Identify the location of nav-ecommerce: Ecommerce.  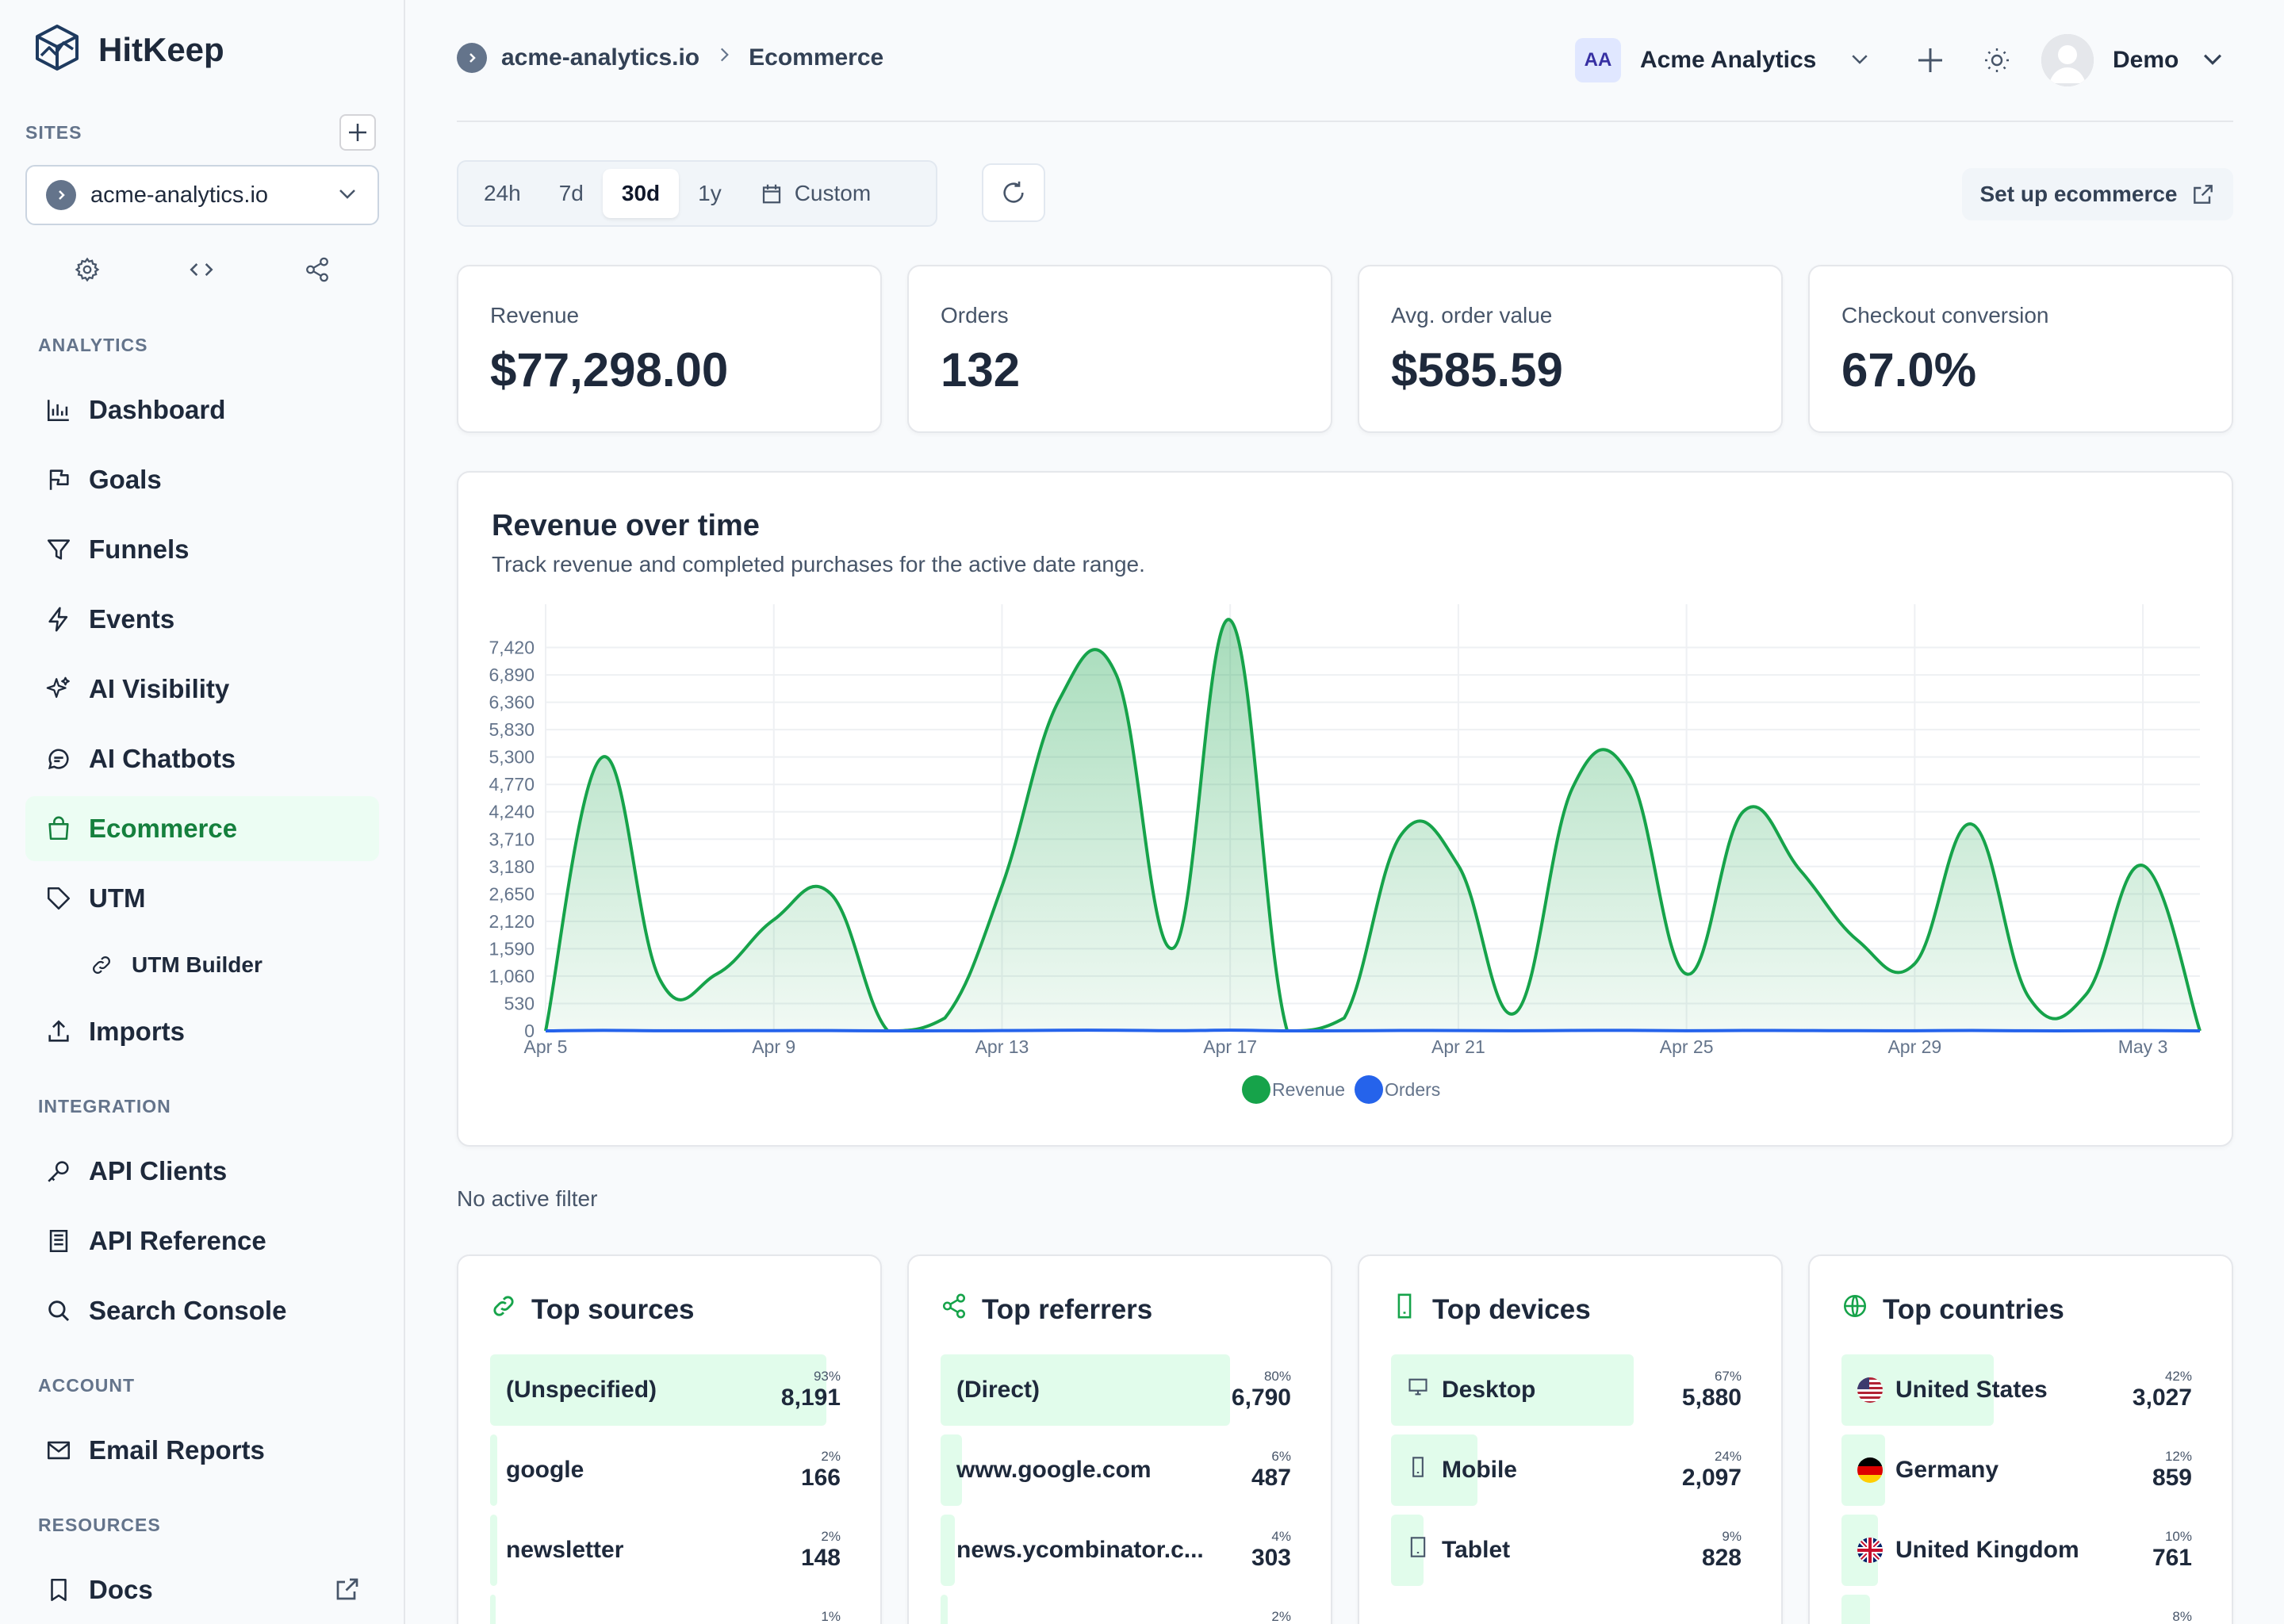
(202, 828).